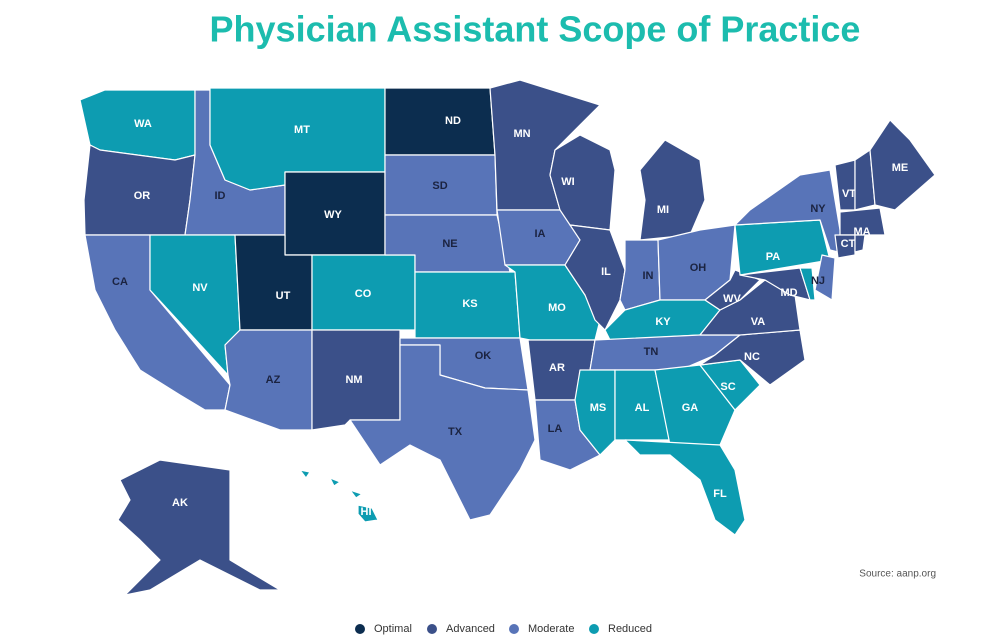 The image size is (1008, 644). What do you see at coordinates (220, 196) in the screenshot?
I see `state-label: ID` at bounding box center [220, 196].